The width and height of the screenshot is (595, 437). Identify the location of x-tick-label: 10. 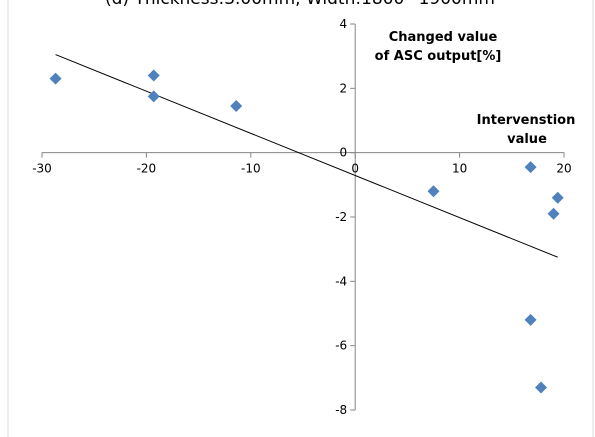
(459, 169).